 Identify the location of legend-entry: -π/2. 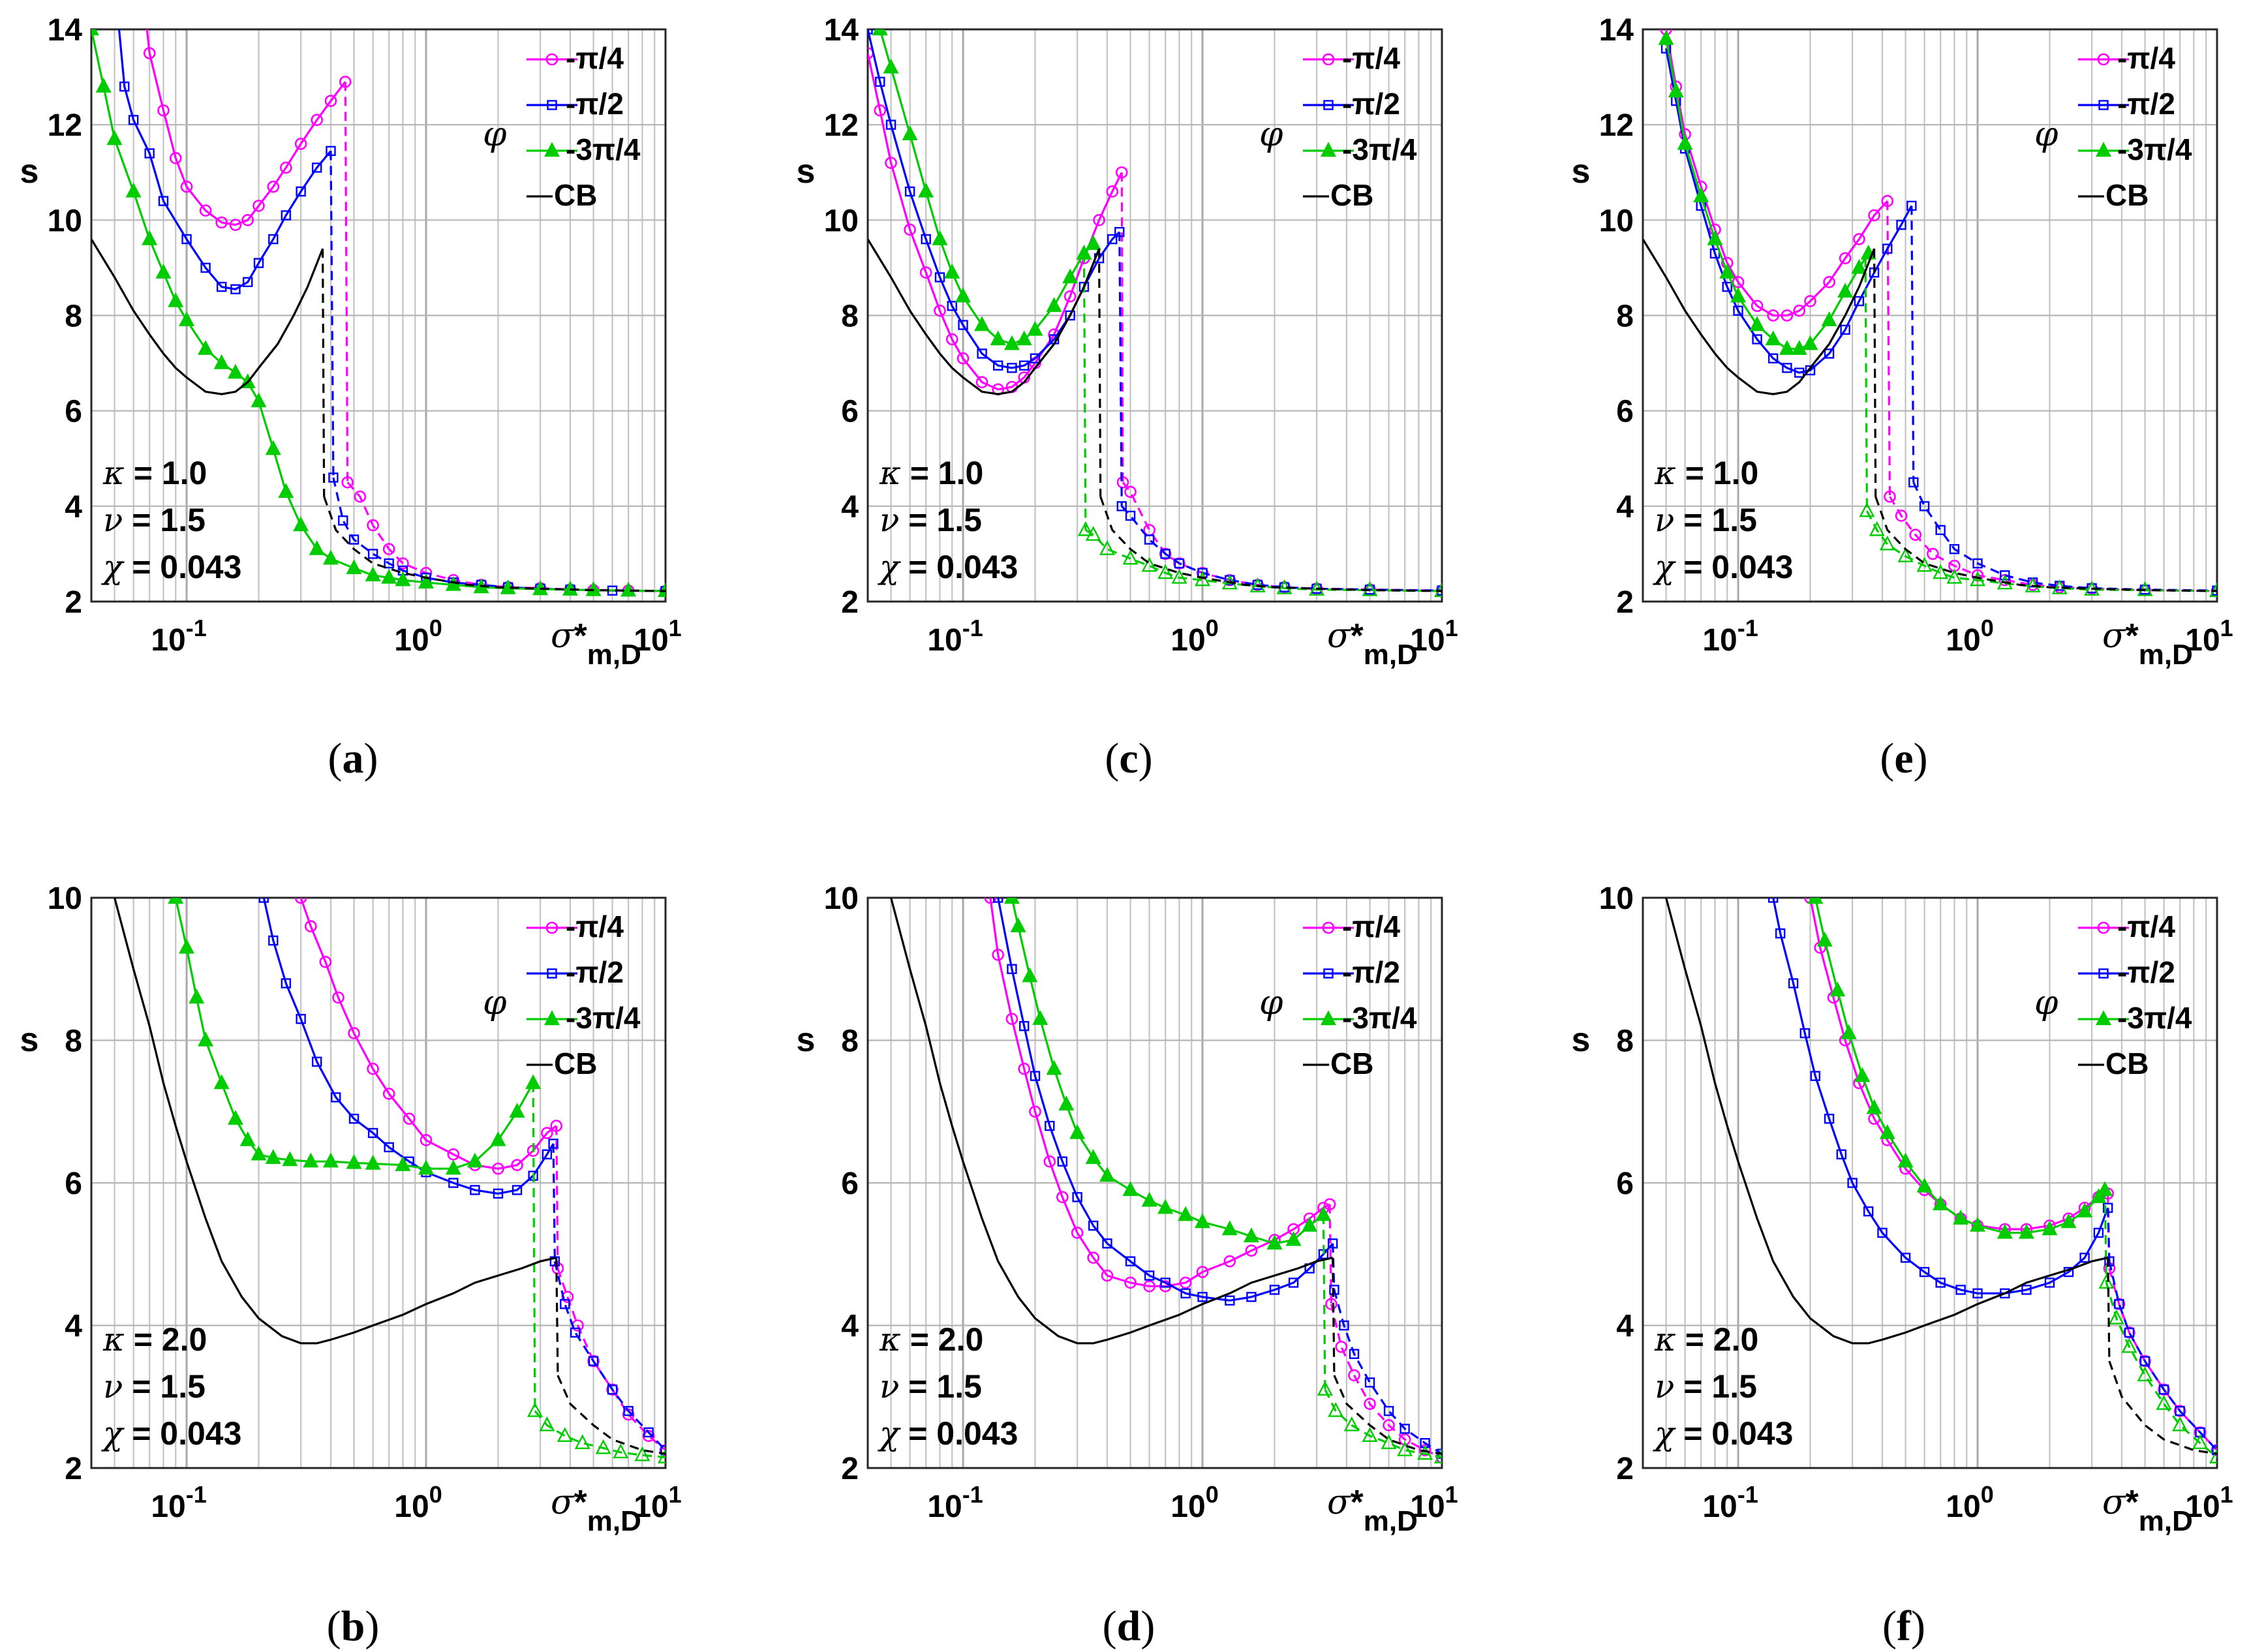
(1371, 972).